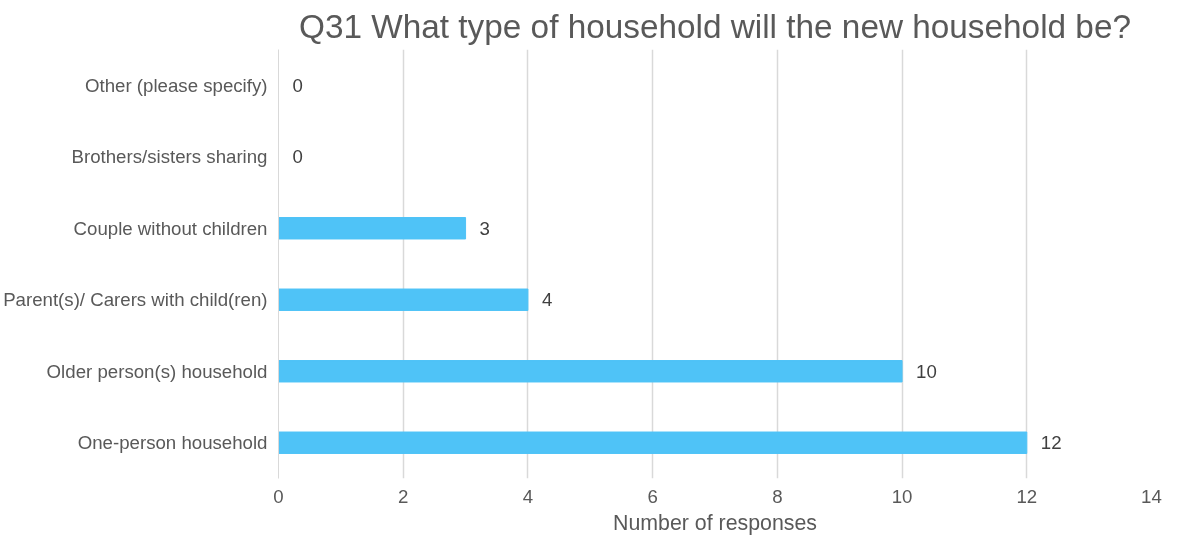  I want to click on x-tick-label: 6, so click(652, 496).